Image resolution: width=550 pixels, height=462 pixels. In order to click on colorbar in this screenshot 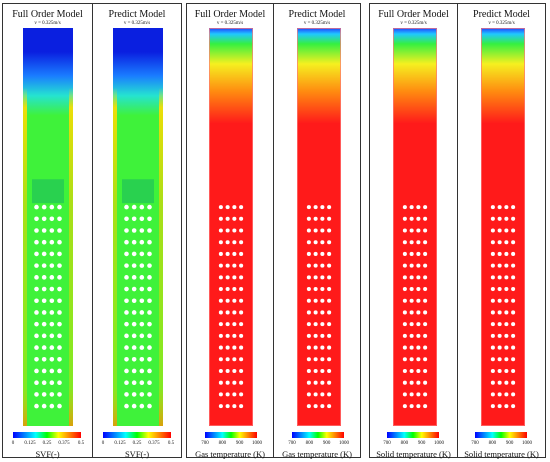, I will do `click(47, 435)`.